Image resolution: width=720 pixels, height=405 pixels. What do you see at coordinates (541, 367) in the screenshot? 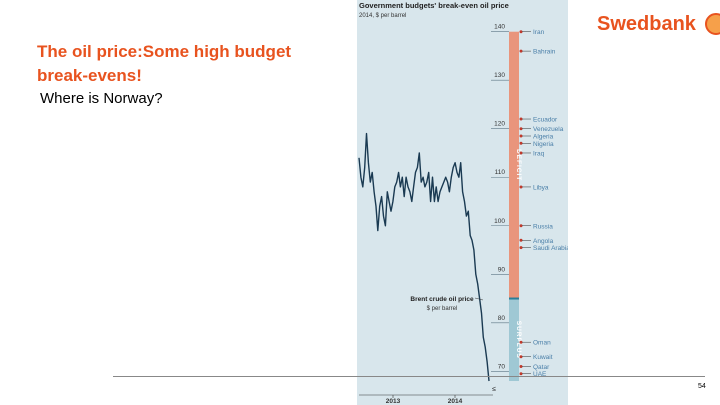
I see `break-even-label: Qatar` at bounding box center [541, 367].